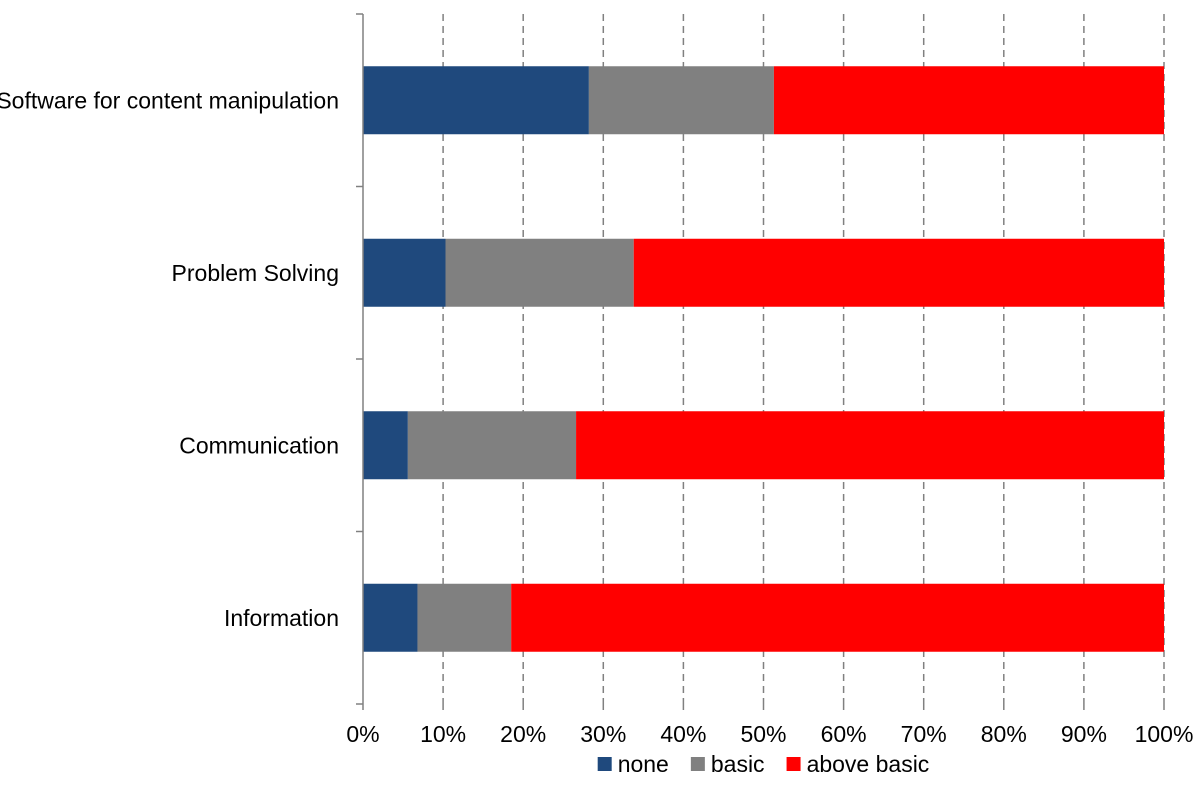  Describe the element at coordinates (259, 445) in the screenshot. I see `category-label: Communication` at that location.